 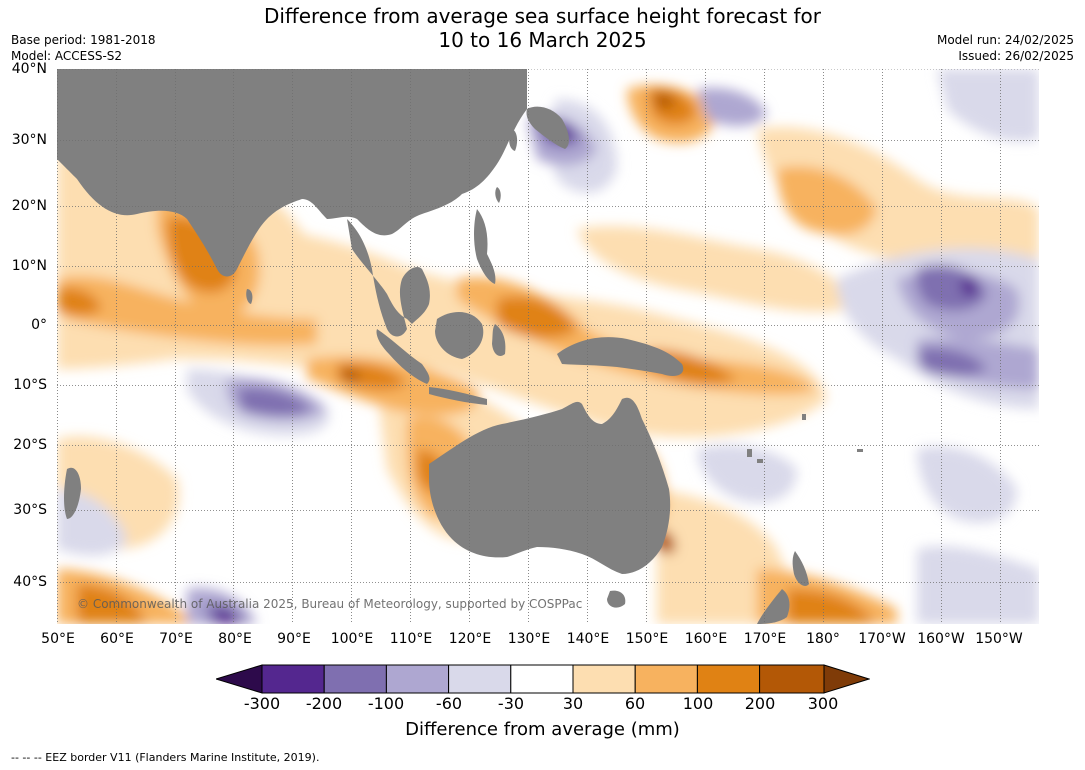 I want to click on title-line-2: 10 to 16 March 2025, so click(x=542, y=40).